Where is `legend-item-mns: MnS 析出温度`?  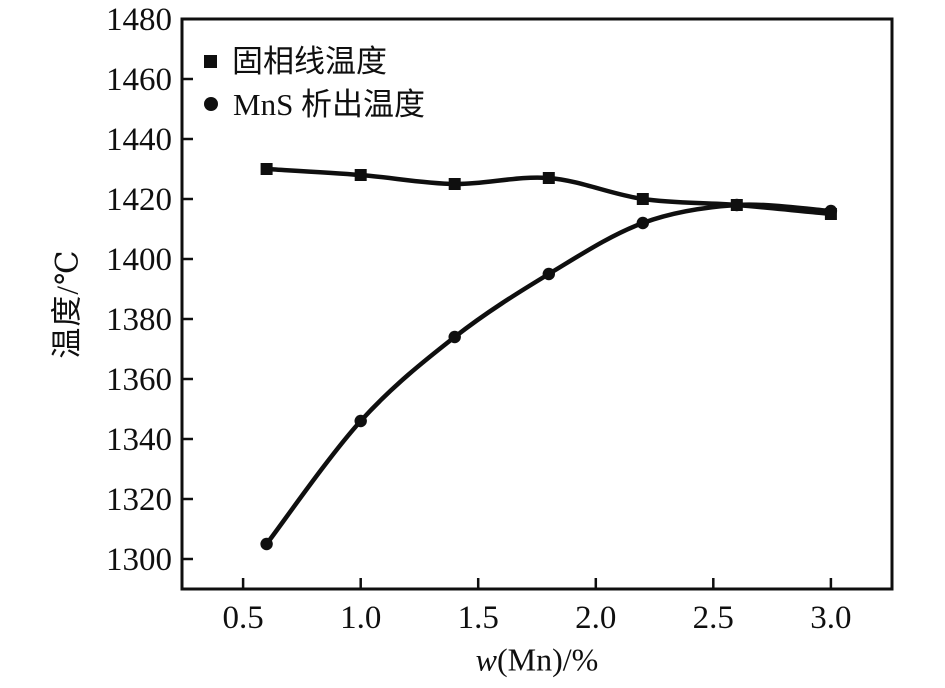
legend-item-mns: MnS 析出温度 is located at coordinates (314, 104).